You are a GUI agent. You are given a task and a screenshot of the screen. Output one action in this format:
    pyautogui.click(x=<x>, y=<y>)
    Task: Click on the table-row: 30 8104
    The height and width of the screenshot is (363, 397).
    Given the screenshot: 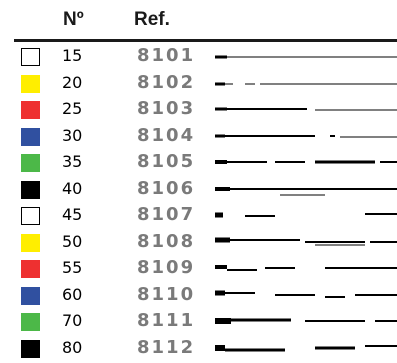 What is the action you would take?
    pyautogui.click(x=198, y=136)
    